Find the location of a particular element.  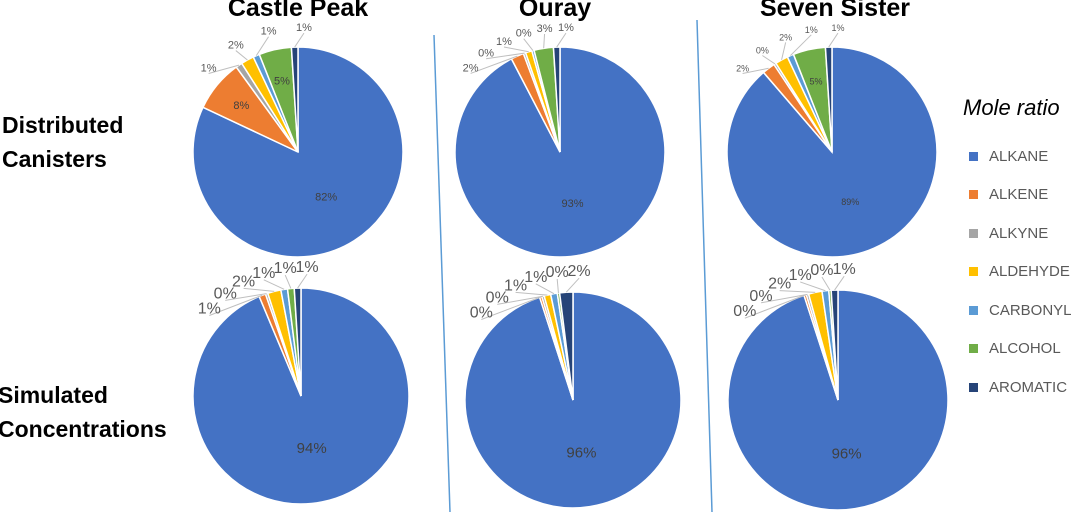

legend-item: ALCOHOL is located at coordinates (1017, 349).